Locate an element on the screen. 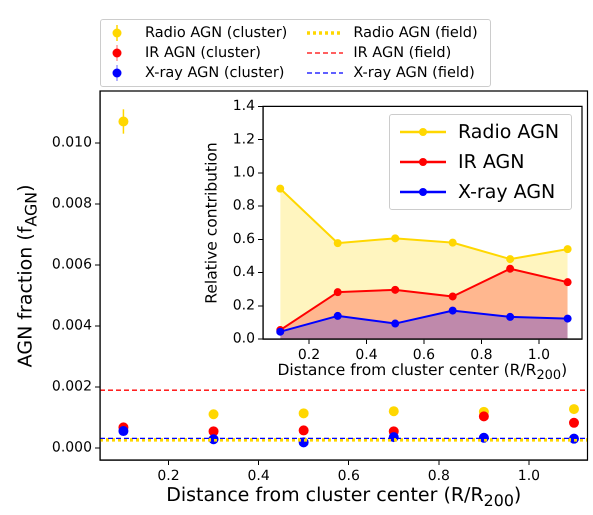 The image size is (593, 515). y-tick-label: 0.008 is located at coordinates (72, 203).